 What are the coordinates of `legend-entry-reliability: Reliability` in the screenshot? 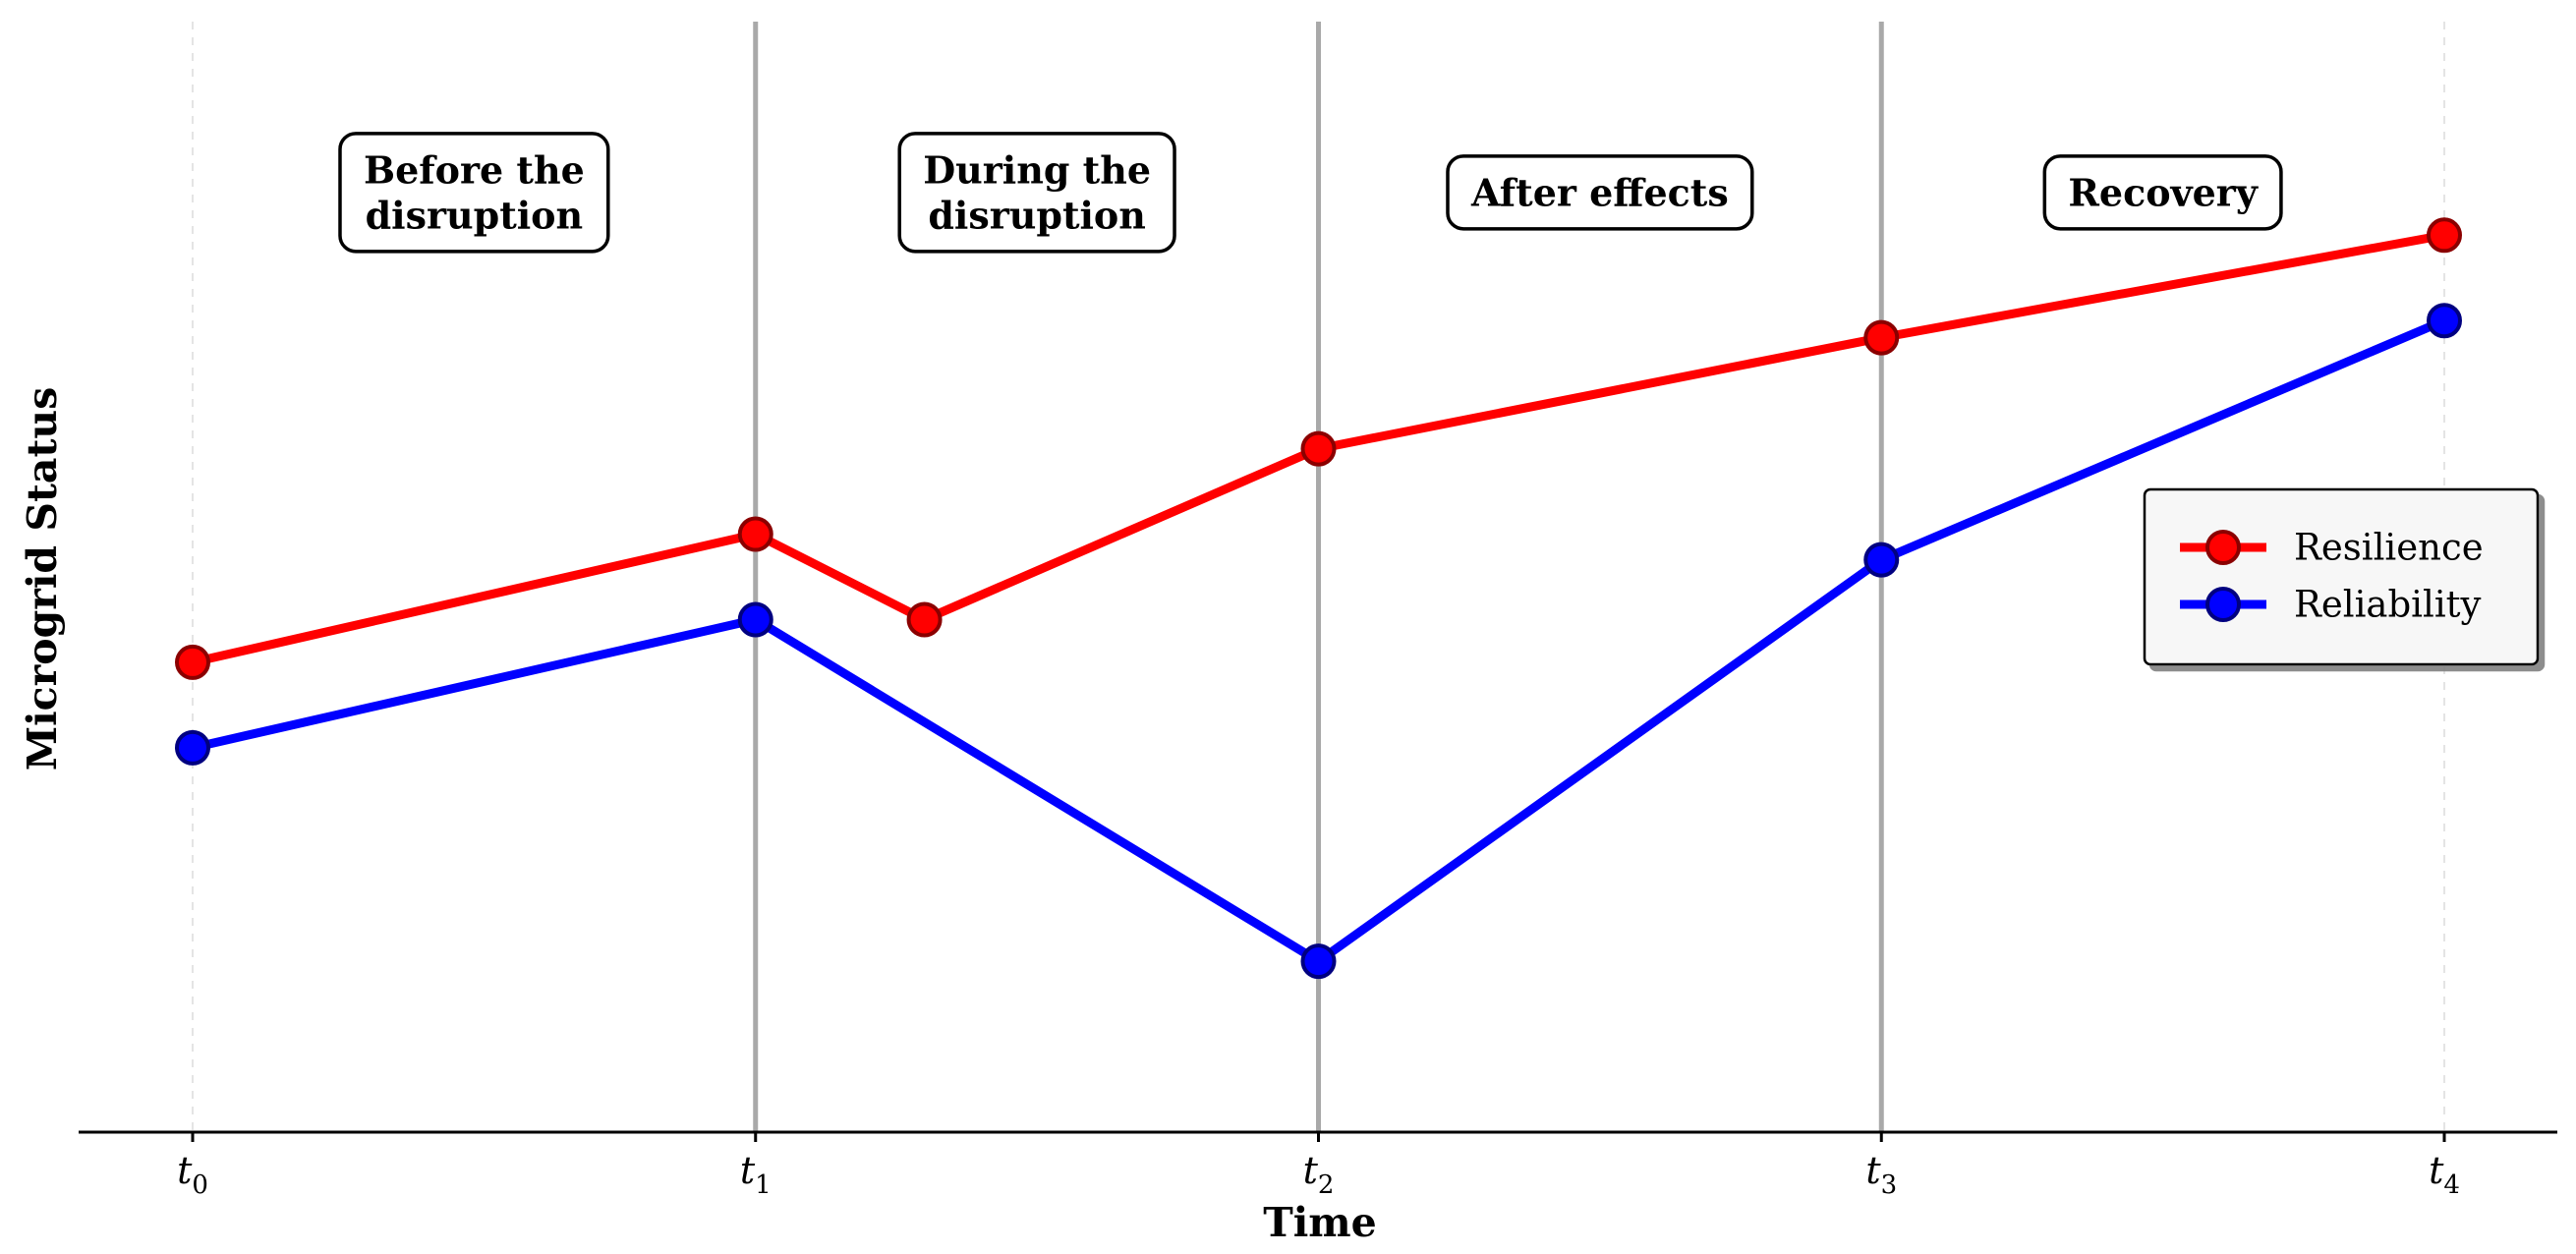 It's located at (2331, 605).